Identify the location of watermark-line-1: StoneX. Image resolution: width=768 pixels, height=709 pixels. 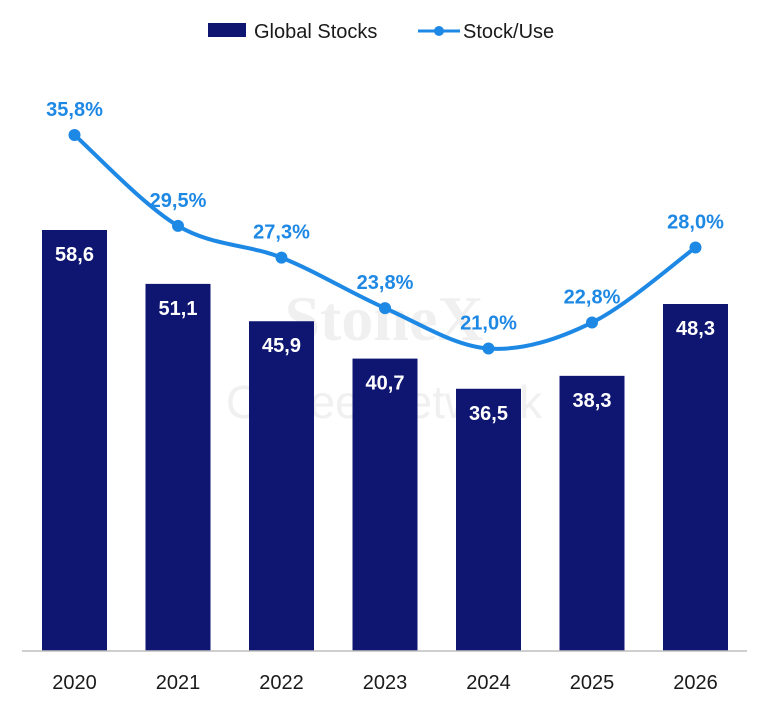
(383, 318).